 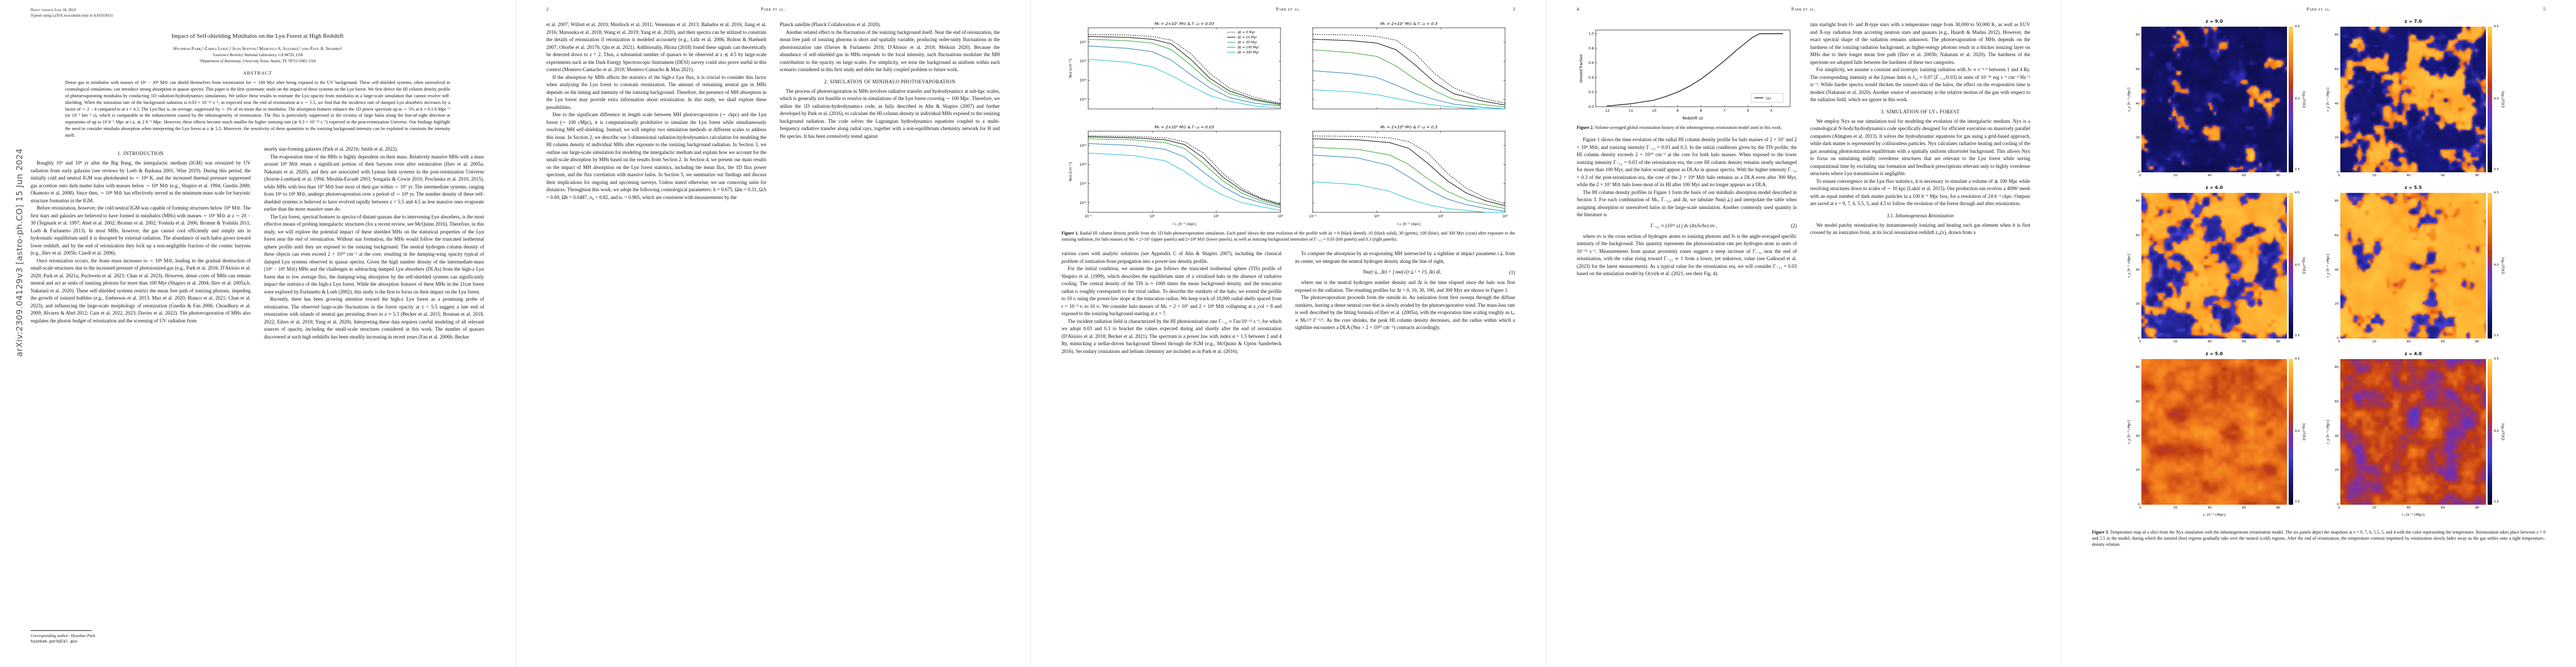 What do you see at coordinates (2336, 470) in the screenshot?
I see `y-axis-tick-label: 20` at bounding box center [2336, 470].